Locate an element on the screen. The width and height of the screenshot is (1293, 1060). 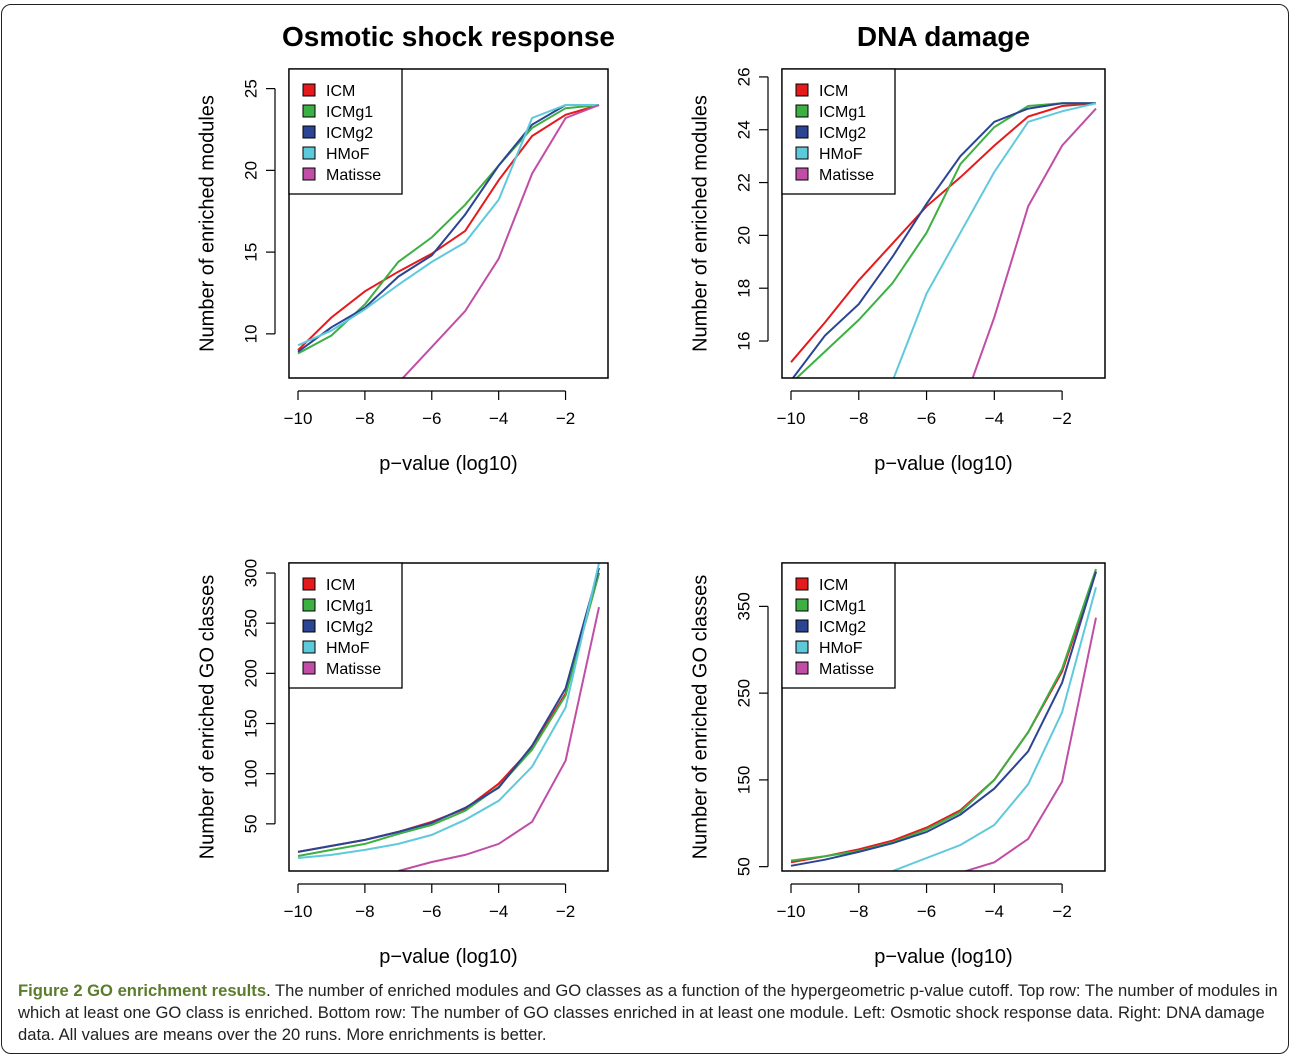
y-tick-label: 22 is located at coordinates (743, 182).